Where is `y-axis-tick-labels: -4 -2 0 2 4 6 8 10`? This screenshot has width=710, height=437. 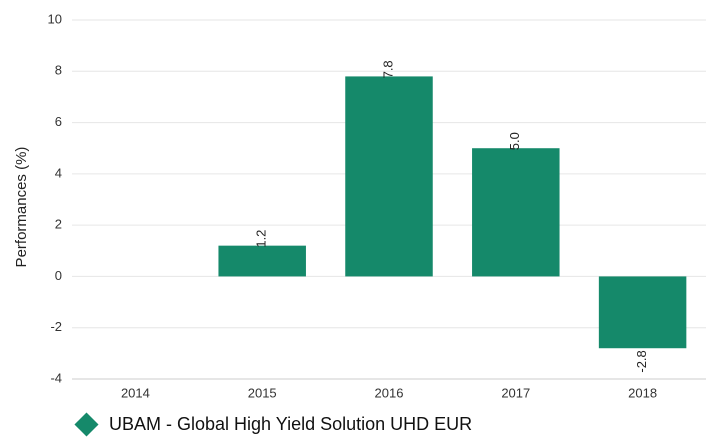
y-axis-tick-labels: -4 -2 0 2 4 6 8 10 is located at coordinates (55, 198).